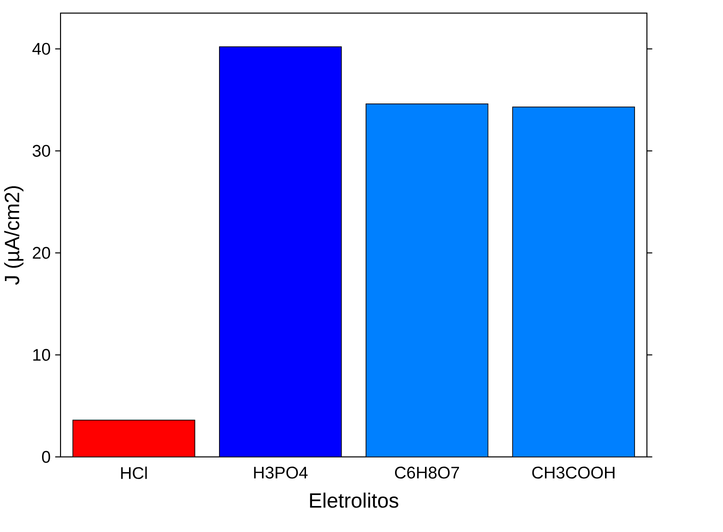  I want to click on x-axis-title: Eletrolitos, so click(354, 500).